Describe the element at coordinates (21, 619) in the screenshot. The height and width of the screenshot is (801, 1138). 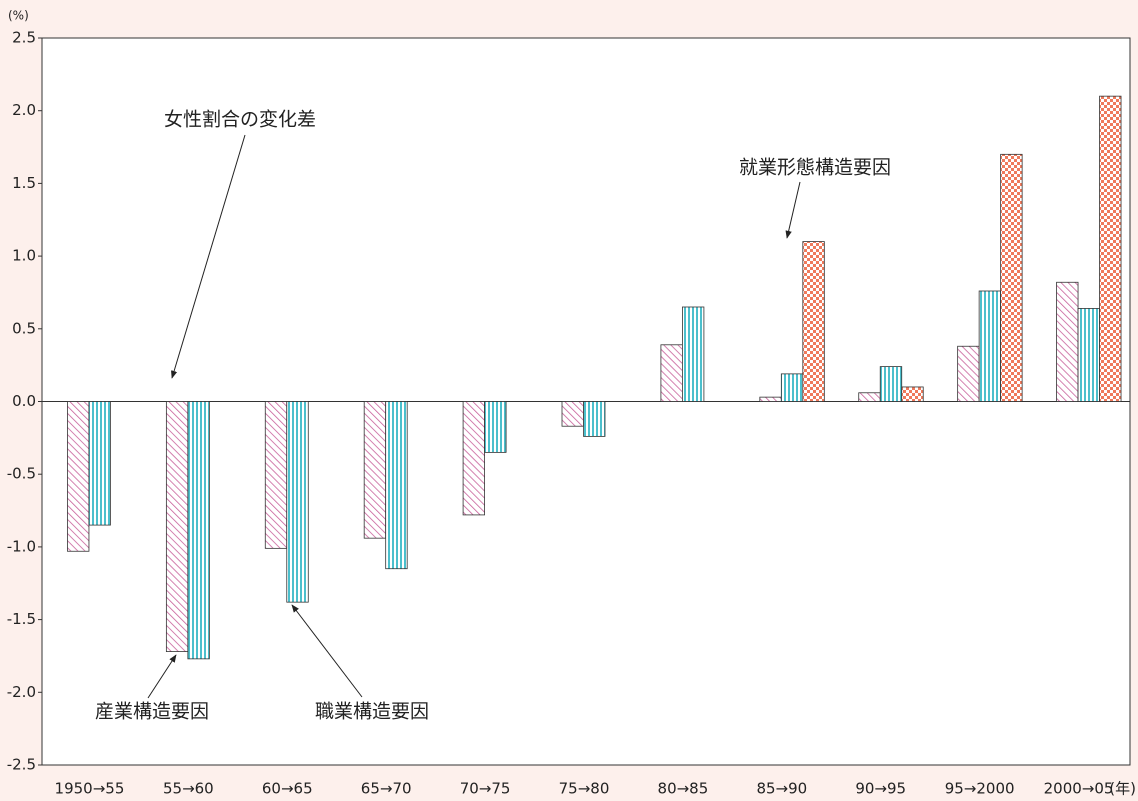
I see `y-tick-label: -1.5` at that location.